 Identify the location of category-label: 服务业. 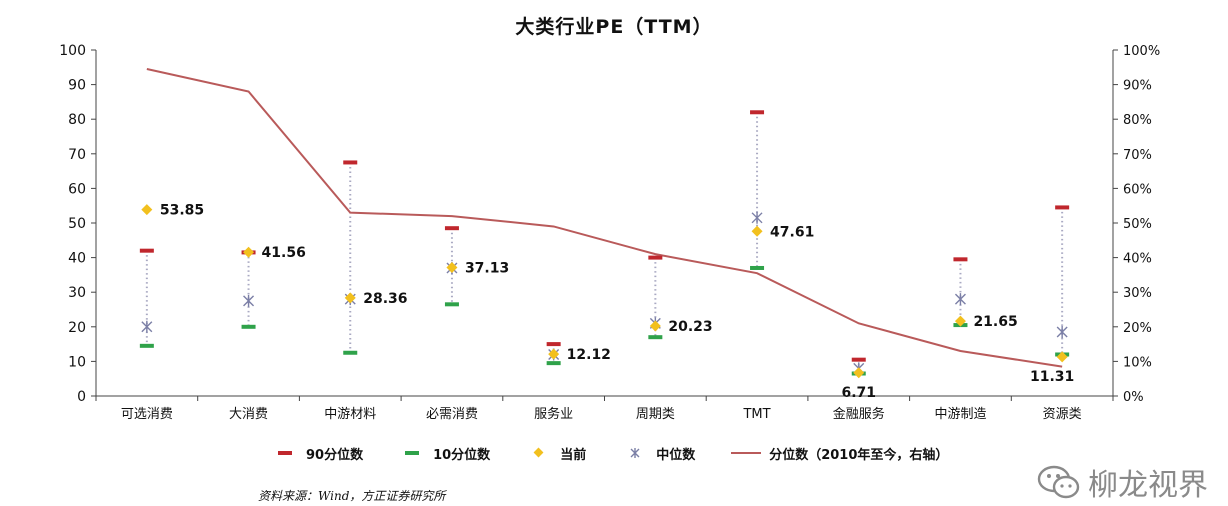
(553, 414).